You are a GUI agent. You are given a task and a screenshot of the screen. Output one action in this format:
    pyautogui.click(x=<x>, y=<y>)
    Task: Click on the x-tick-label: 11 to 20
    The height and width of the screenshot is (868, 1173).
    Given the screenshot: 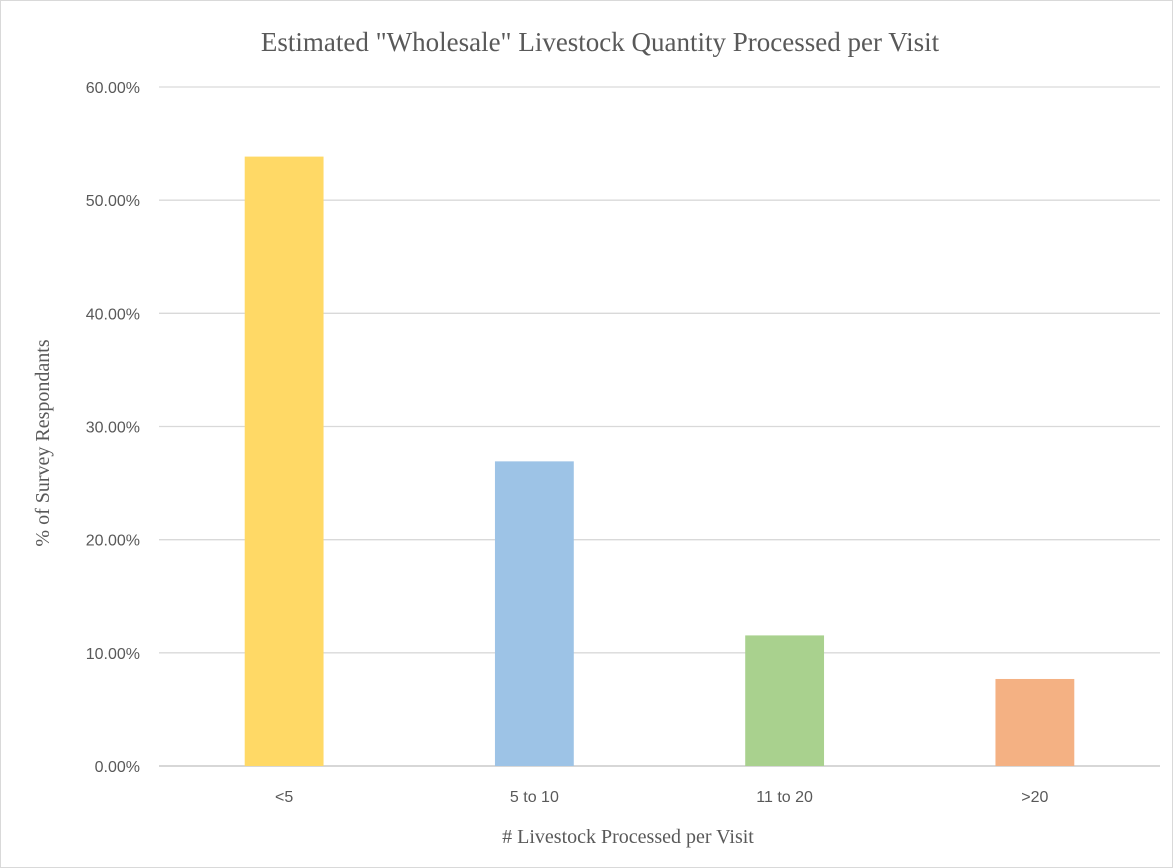 What is the action you would take?
    pyautogui.click(x=784, y=797)
    